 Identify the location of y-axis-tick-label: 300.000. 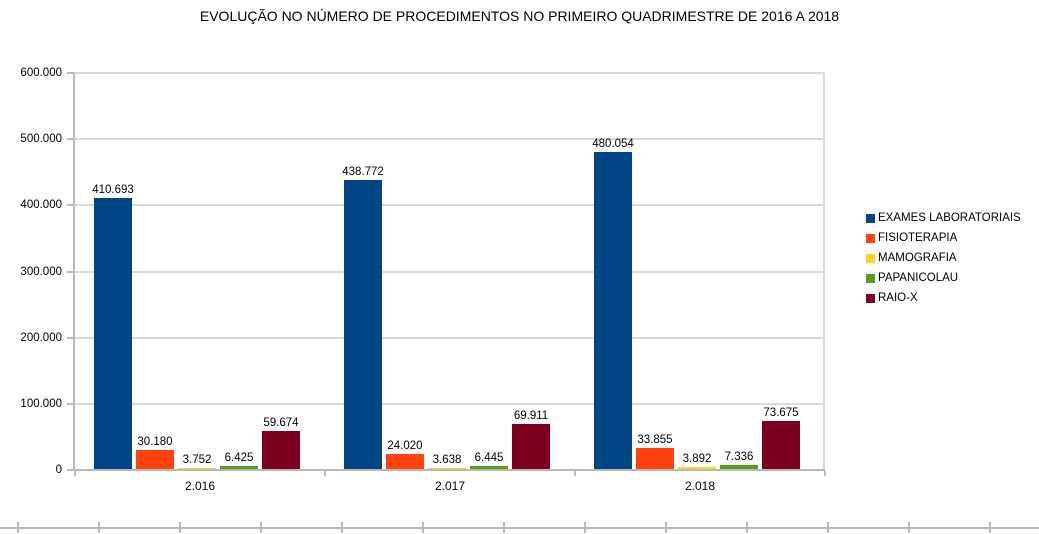
(41, 271).